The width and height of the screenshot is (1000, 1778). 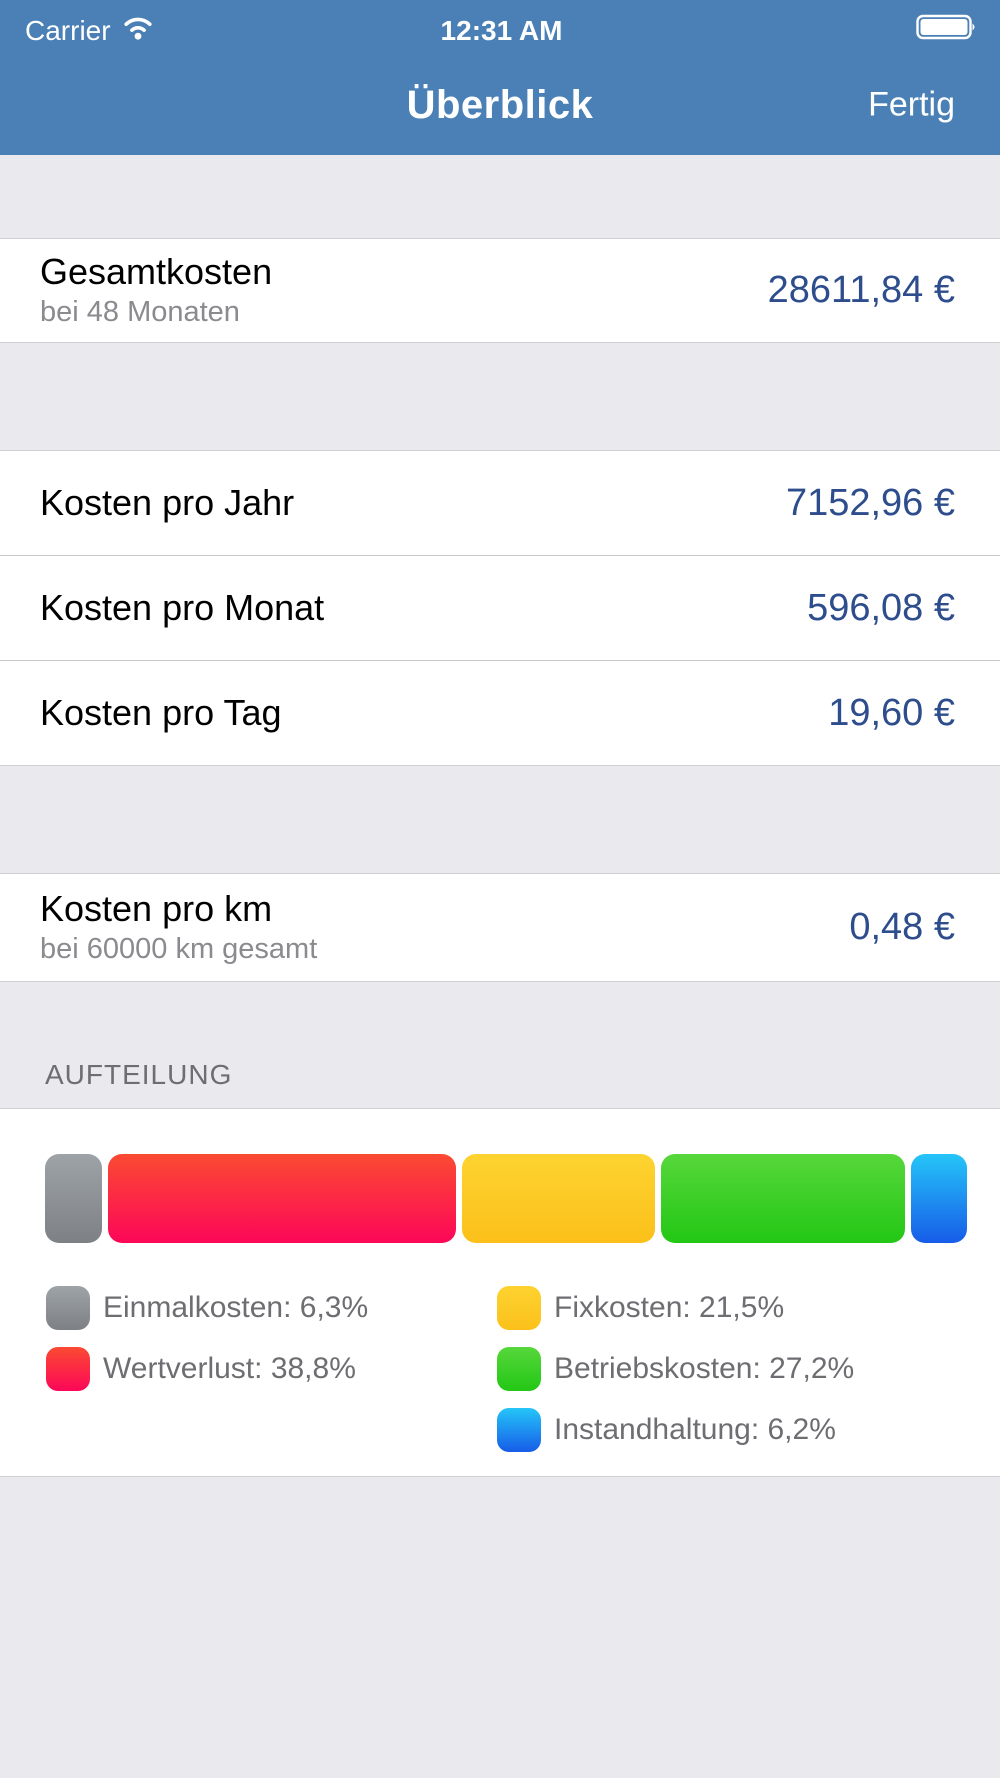 I want to click on table-row-gesamtkosten: Gesamtkosten bei 48 Monaten 28611,84 €, so click(x=500, y=290).